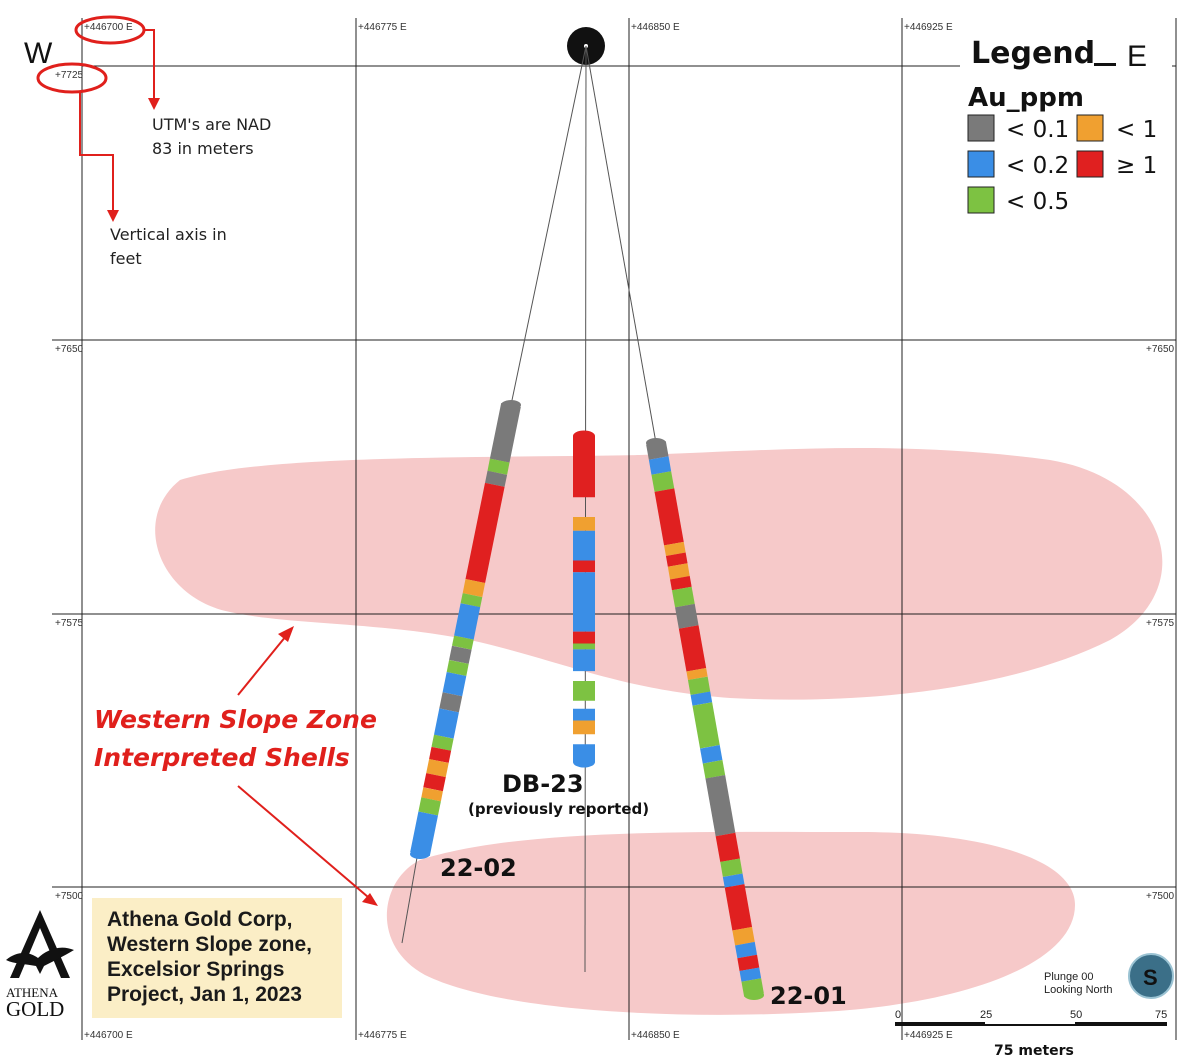 The width and height of the screenshot is (1182, 1062). I want to click on callout-arrowheads, so click(133, 160).